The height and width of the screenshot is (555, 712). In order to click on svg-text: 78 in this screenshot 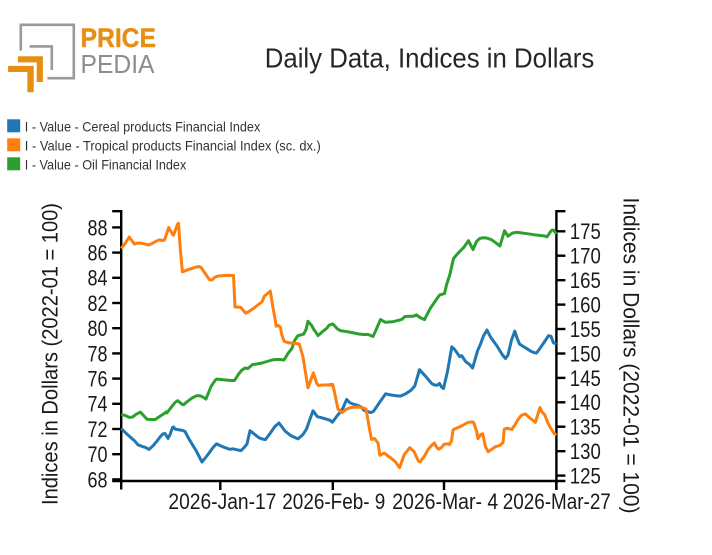, I will do `click(98, 353)`.